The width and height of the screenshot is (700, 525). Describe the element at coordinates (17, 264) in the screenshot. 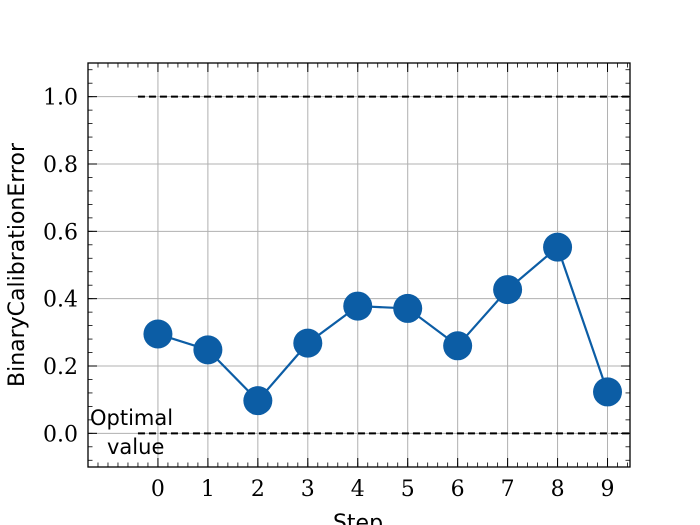

I see `y-axis-title: BinaryCalibrationError` at that location.